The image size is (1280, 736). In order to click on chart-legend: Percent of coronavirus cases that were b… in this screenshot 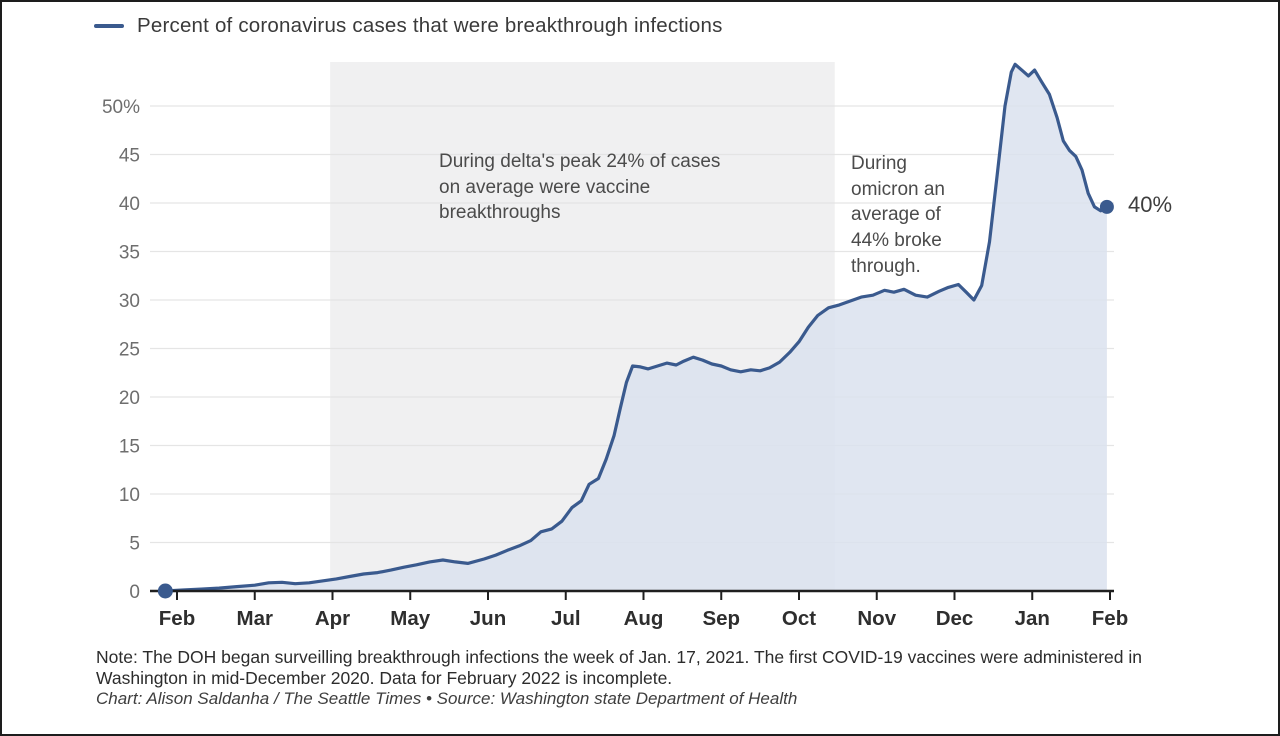, I will do `click(408, 26)`.